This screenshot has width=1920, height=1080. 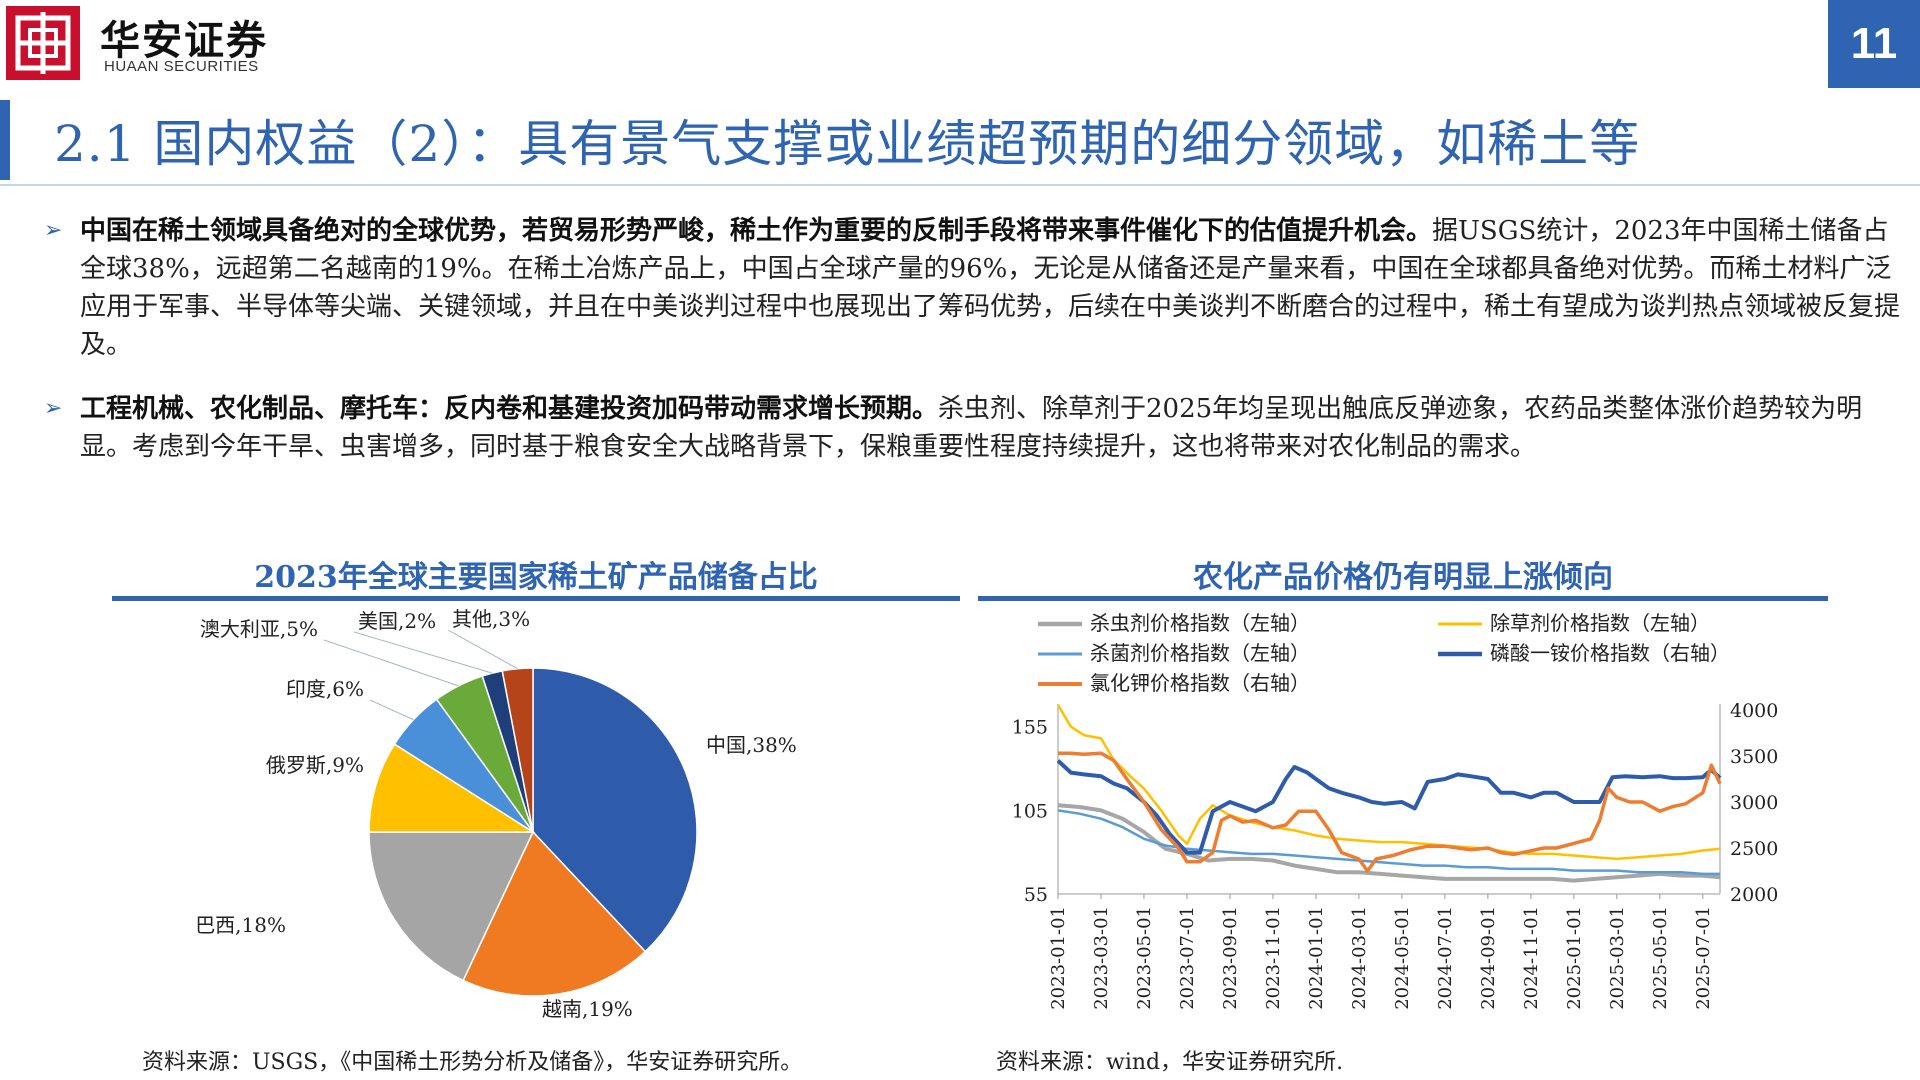 I want to click on legend-label: 杀虫剂价格指数（左轴）, so click(x=1200, y=623).